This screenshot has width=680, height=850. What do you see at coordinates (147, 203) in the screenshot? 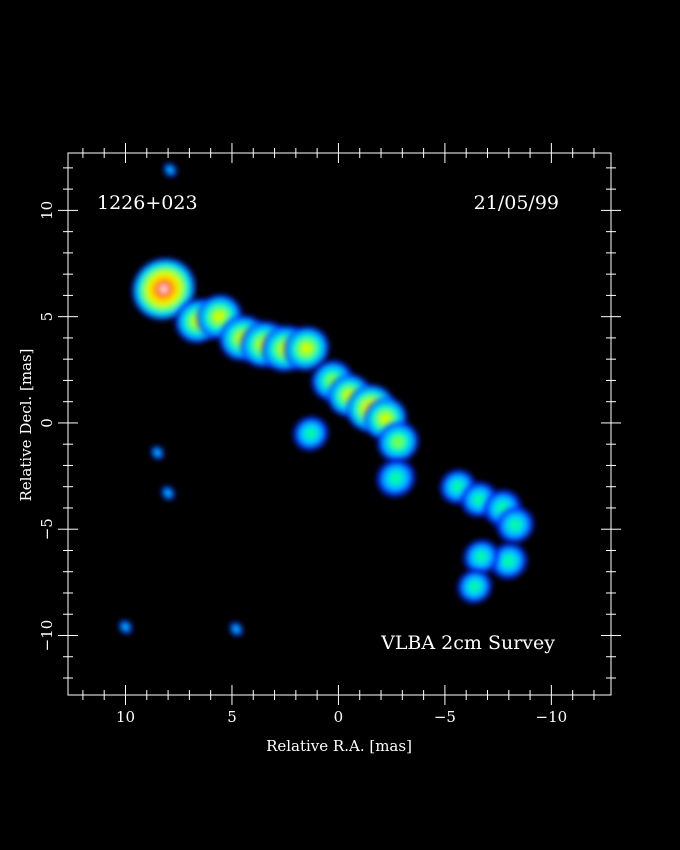
I see `source-name-label: 1226+023` at bounding box center [147, 203].